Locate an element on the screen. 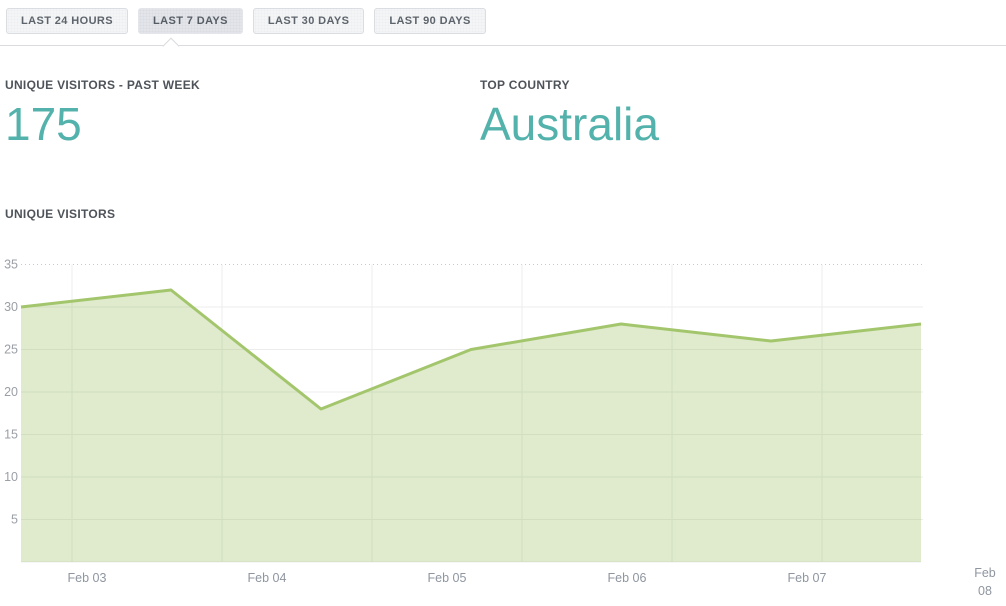 This screenshot has width=1006, height=606. x-axis-tick-label: Feb 07 is located at coordinates (807, 578).